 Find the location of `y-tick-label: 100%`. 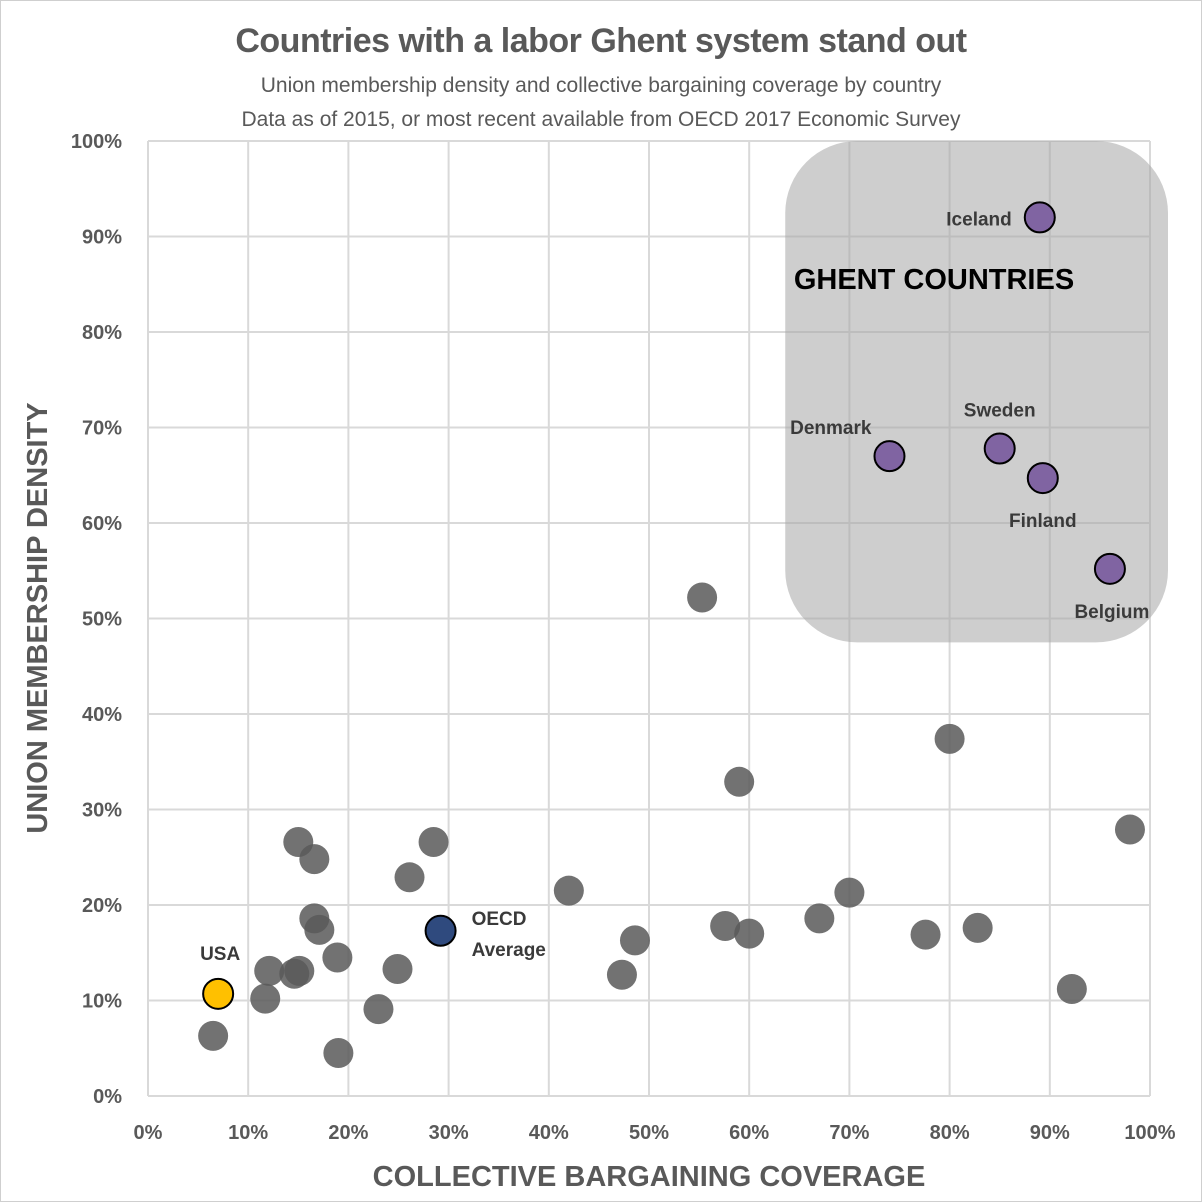

y-tick-label: 100% is located at coordinates (96, 142).